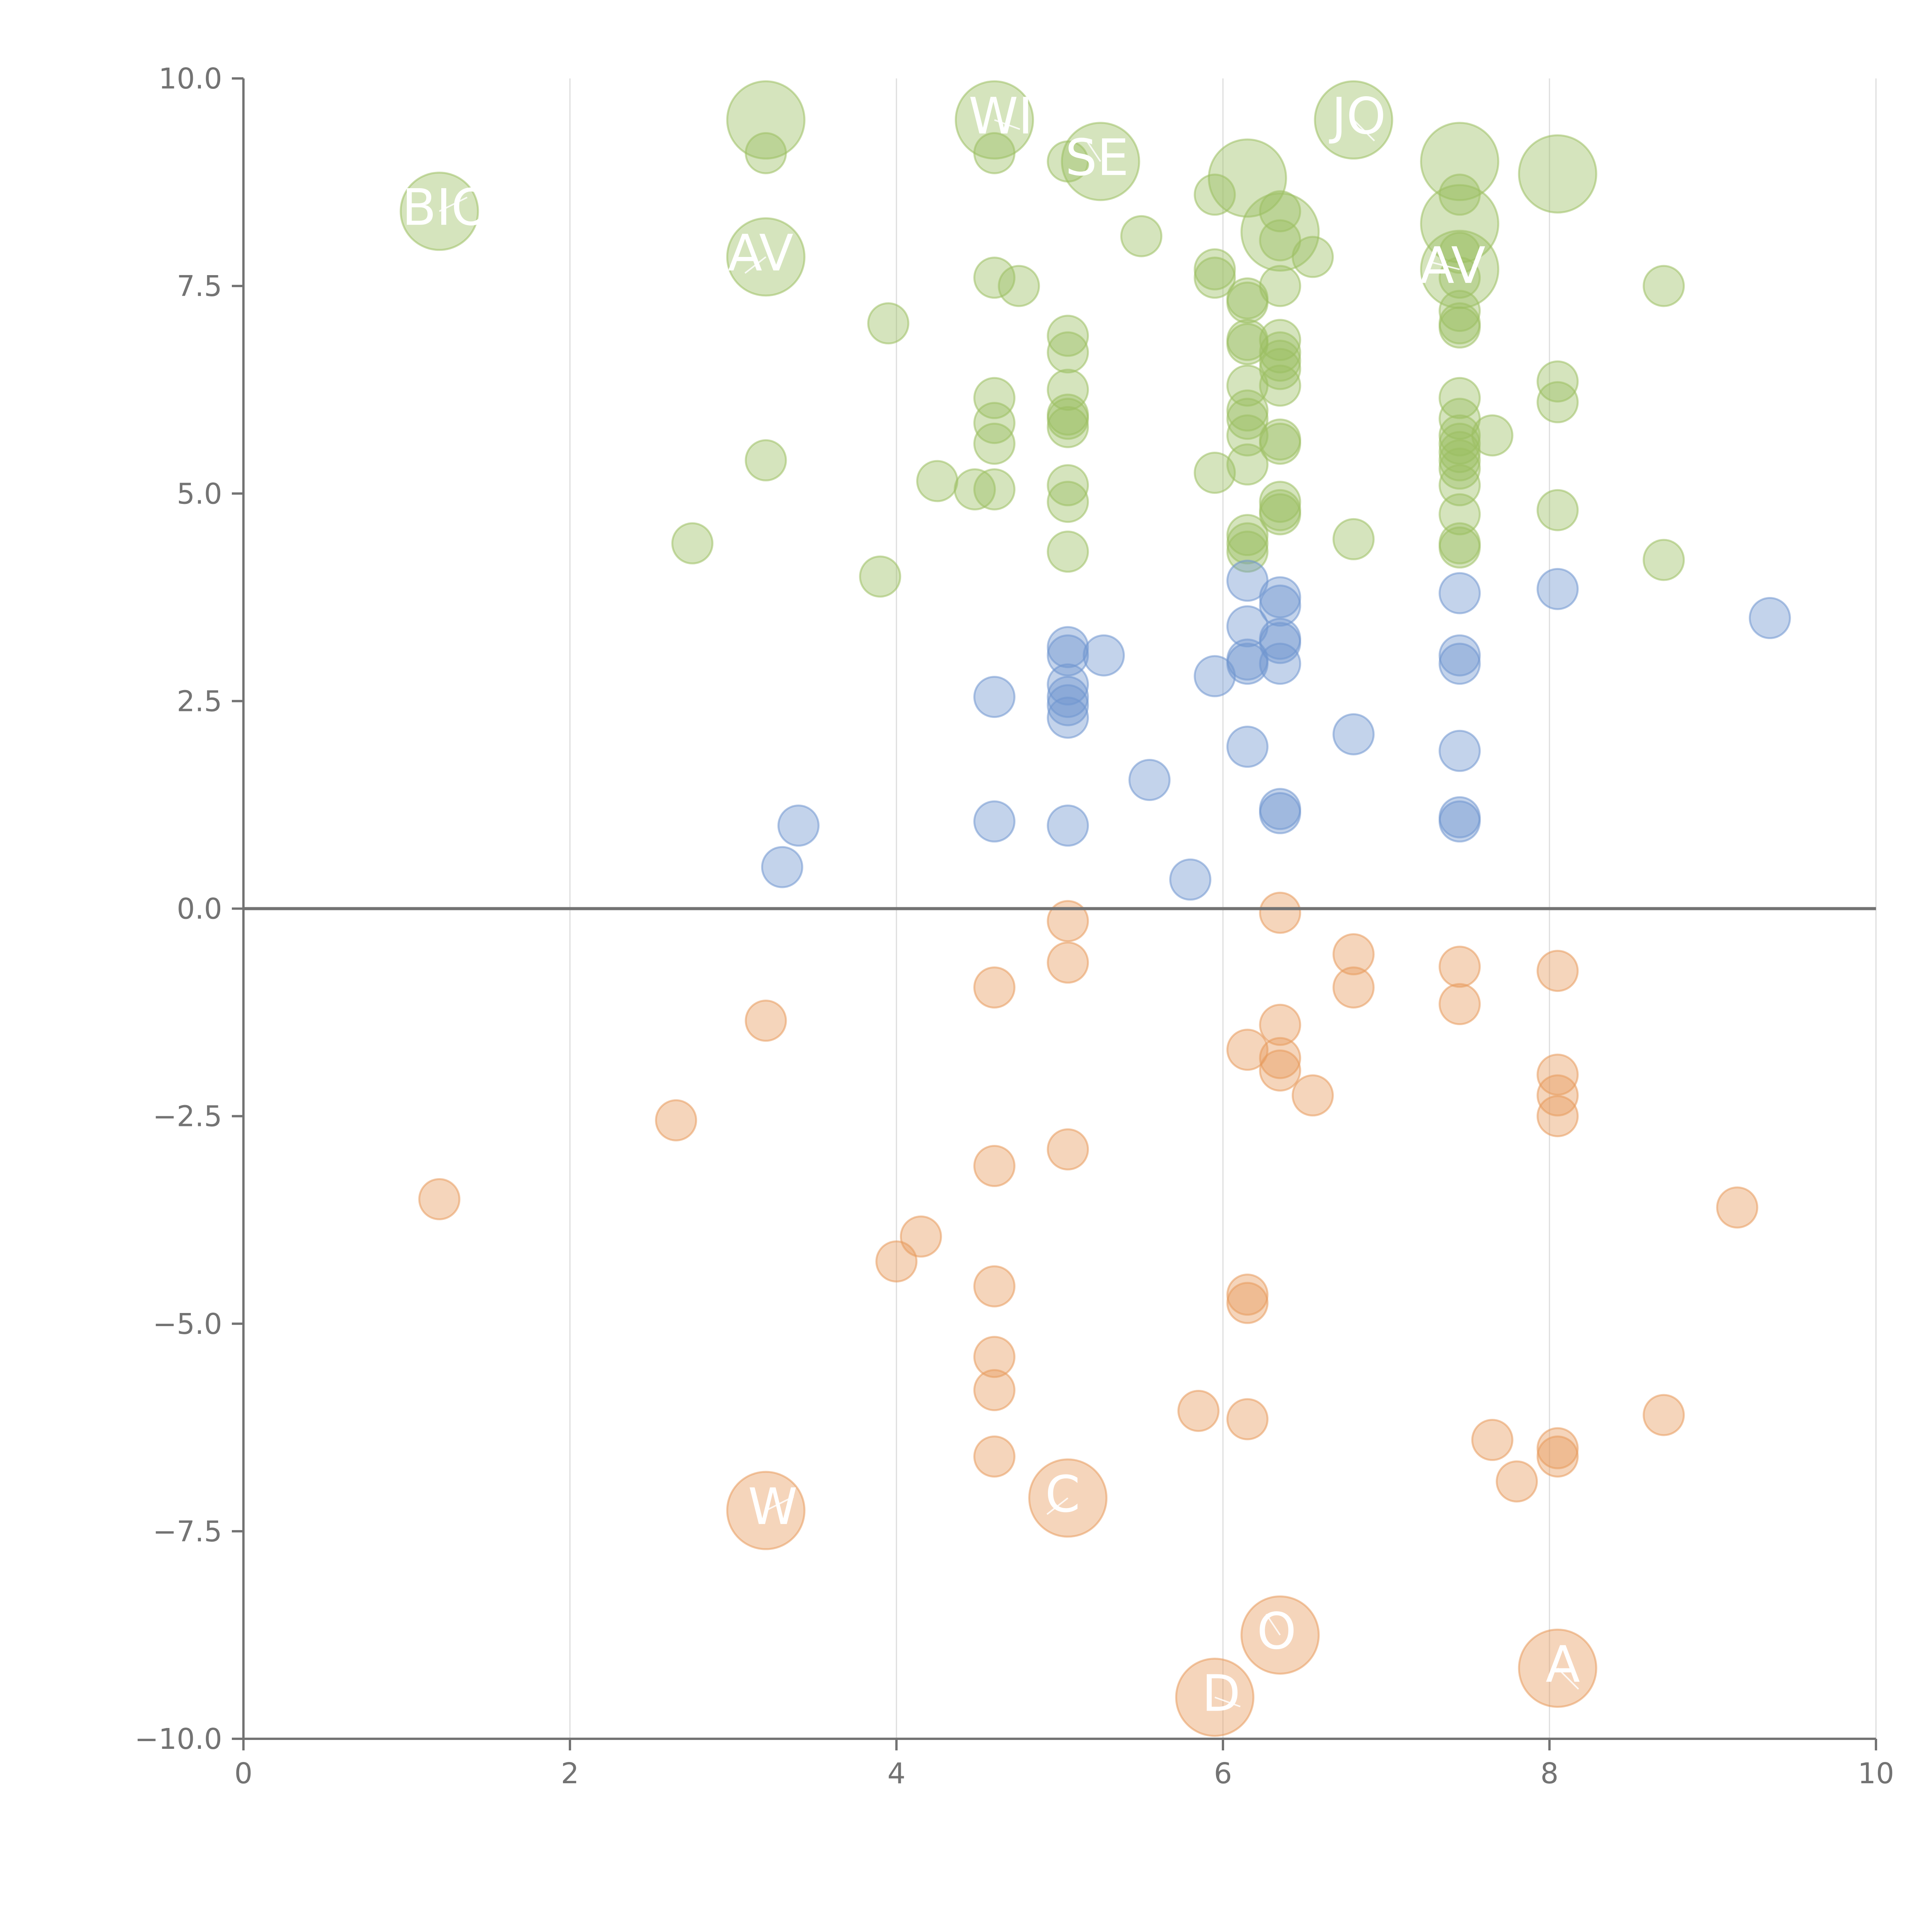 This screenshot has width=1932, height=1932. Describe the element at coordinates (570, 1773) in the screenshot. I see `x-tick-label: 2` at that location.